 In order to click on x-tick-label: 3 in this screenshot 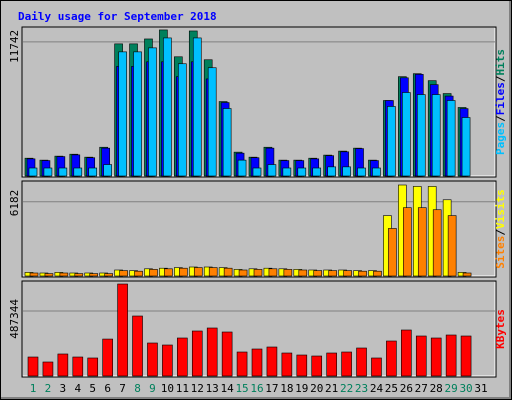, I will do `click(63, 388)`.